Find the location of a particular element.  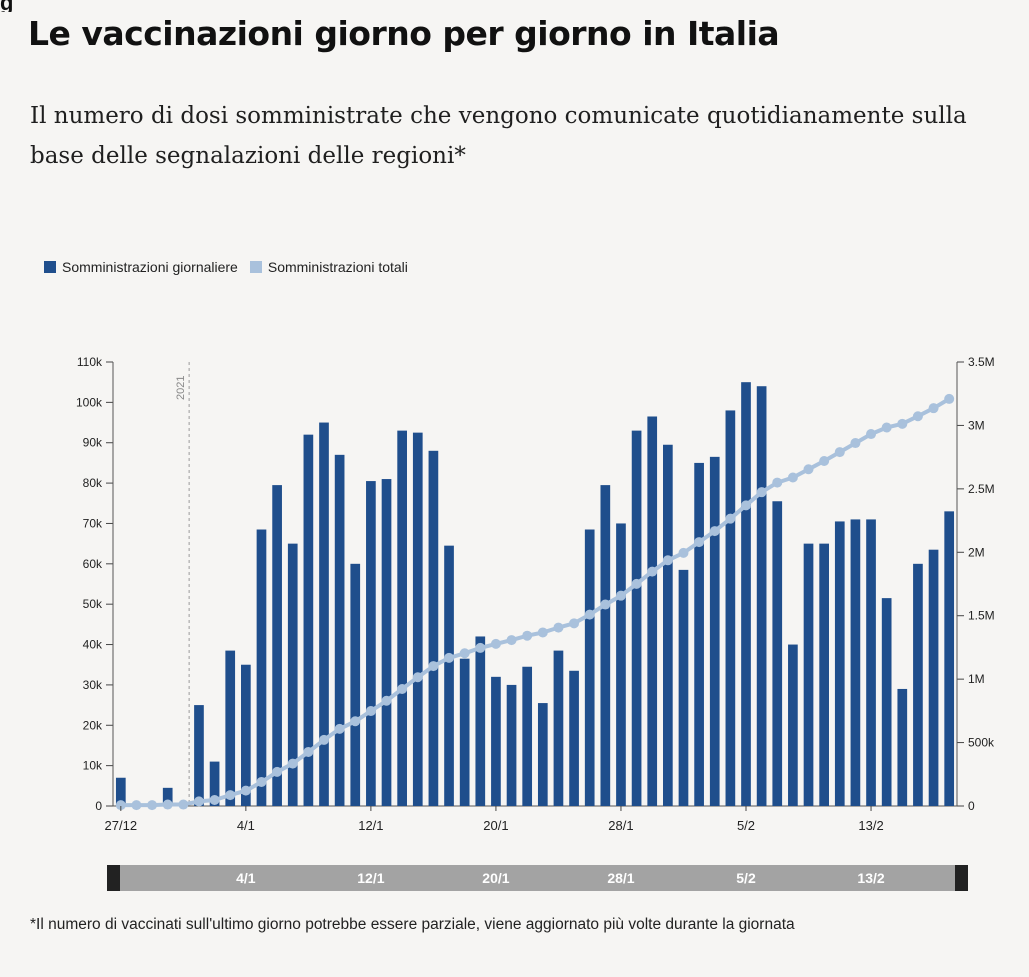

range-navigator-handle-right is located at coordinates (961, 878).